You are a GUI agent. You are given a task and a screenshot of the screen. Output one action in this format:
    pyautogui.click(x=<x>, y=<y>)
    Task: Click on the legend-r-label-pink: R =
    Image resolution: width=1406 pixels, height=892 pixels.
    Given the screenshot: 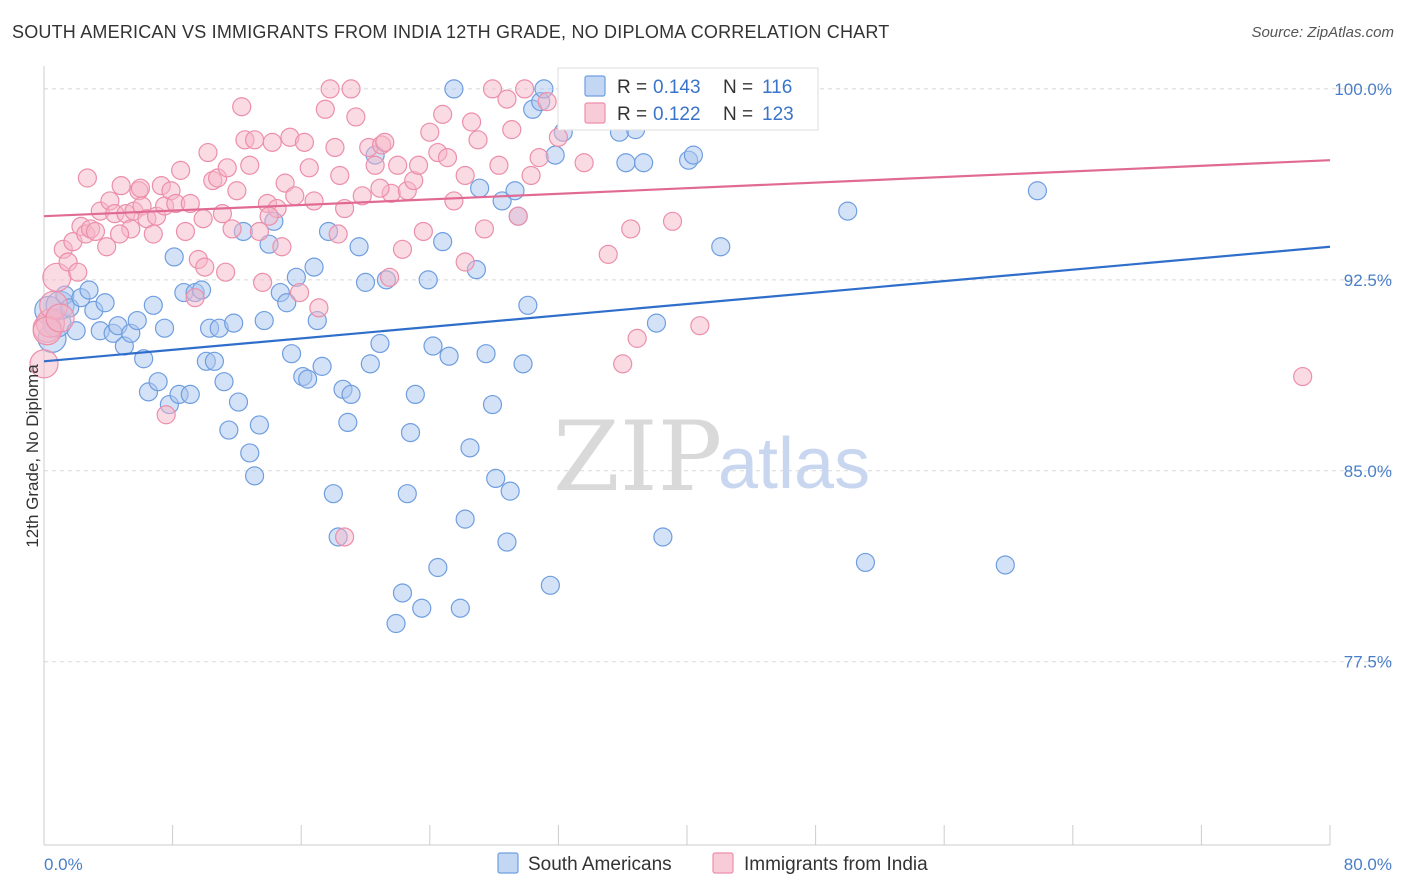 What is the action you would take?
    pyautogui.click(x=632, y=114)
    